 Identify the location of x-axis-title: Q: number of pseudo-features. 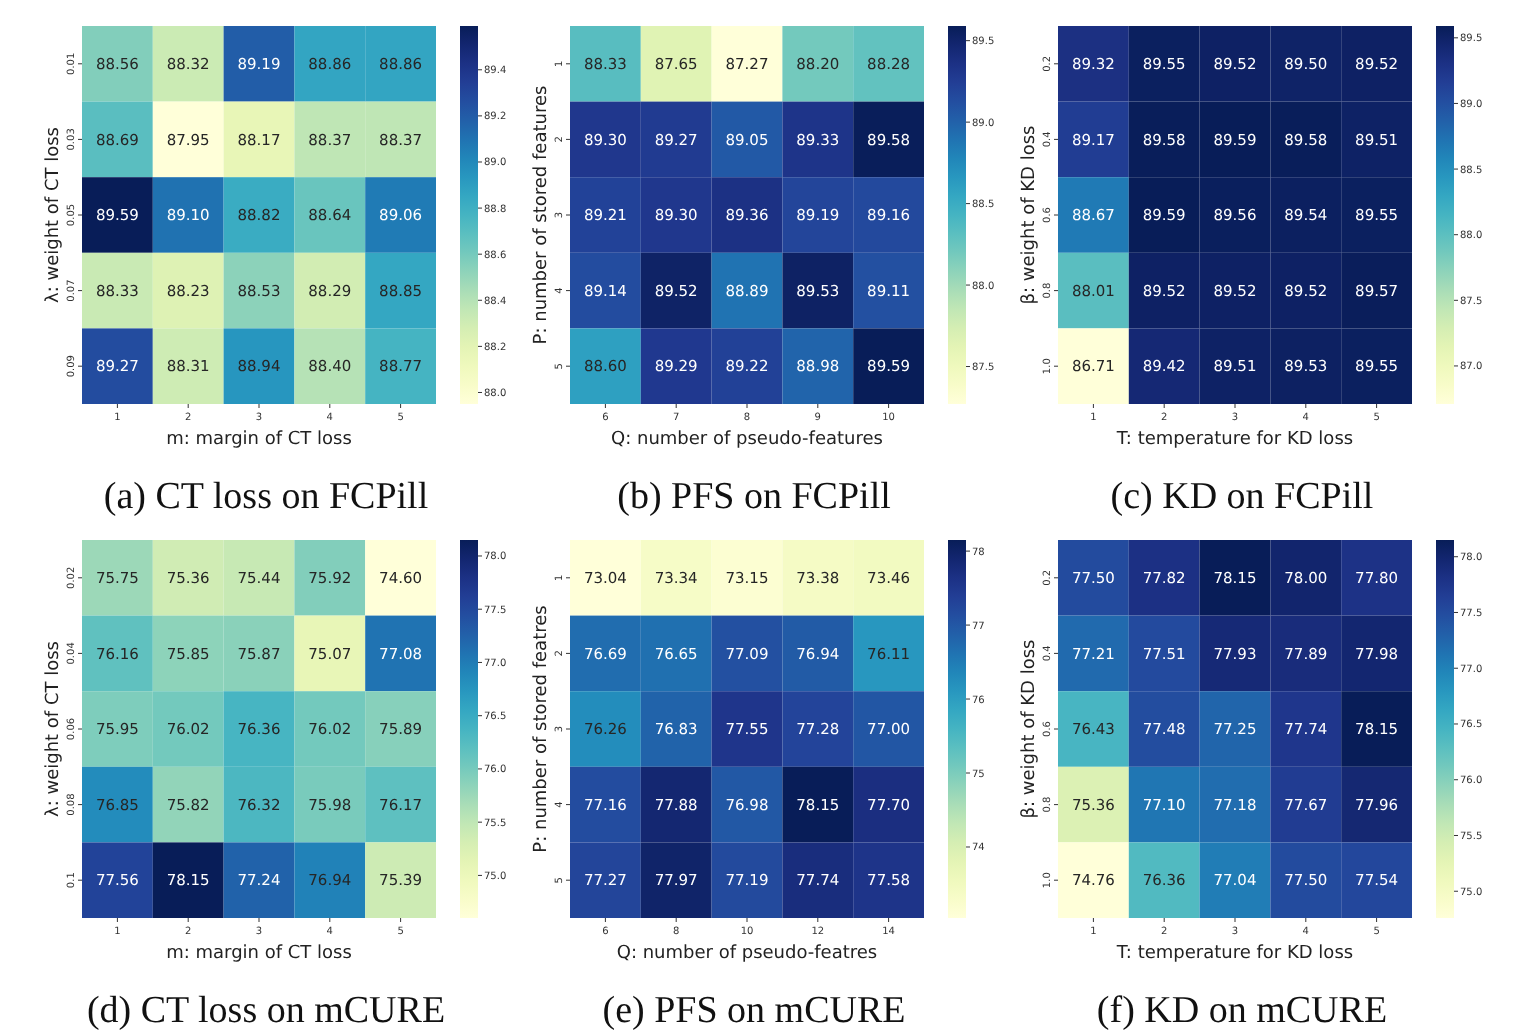
(747, 440).